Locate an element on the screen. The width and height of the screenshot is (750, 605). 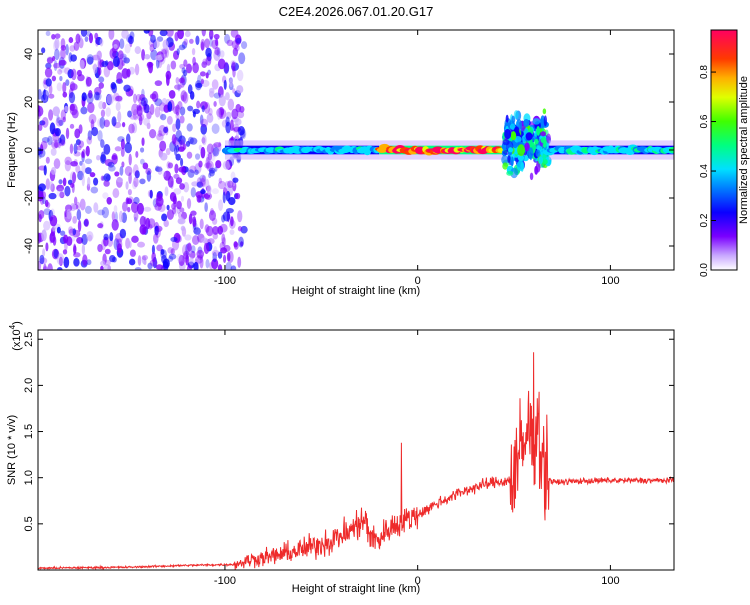
snr-ytick-label: 0.5 is located at coordinates (29, 523).